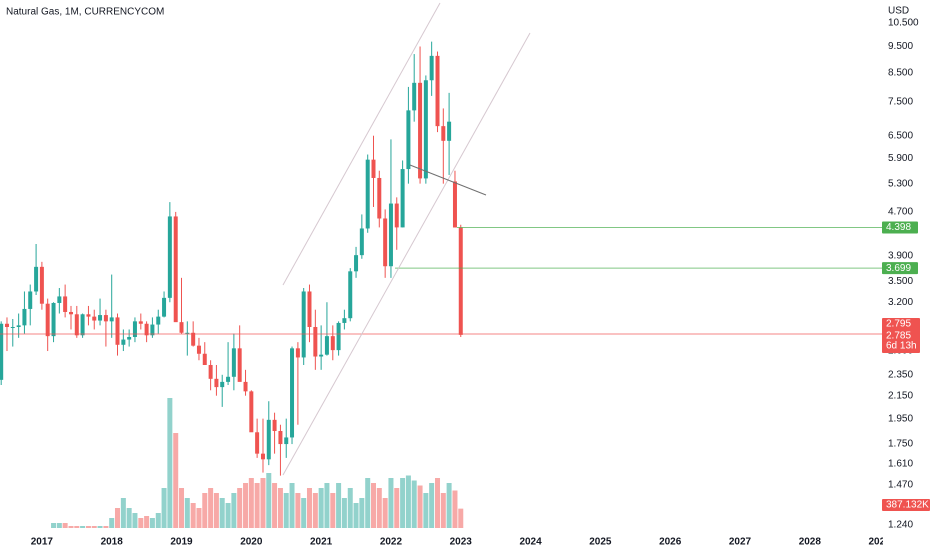  Describe the element at coordinates (85, 12) in the screenshot. I see `chart-title: Natural Gas, 1M, CURRENCYCOM` at that location.